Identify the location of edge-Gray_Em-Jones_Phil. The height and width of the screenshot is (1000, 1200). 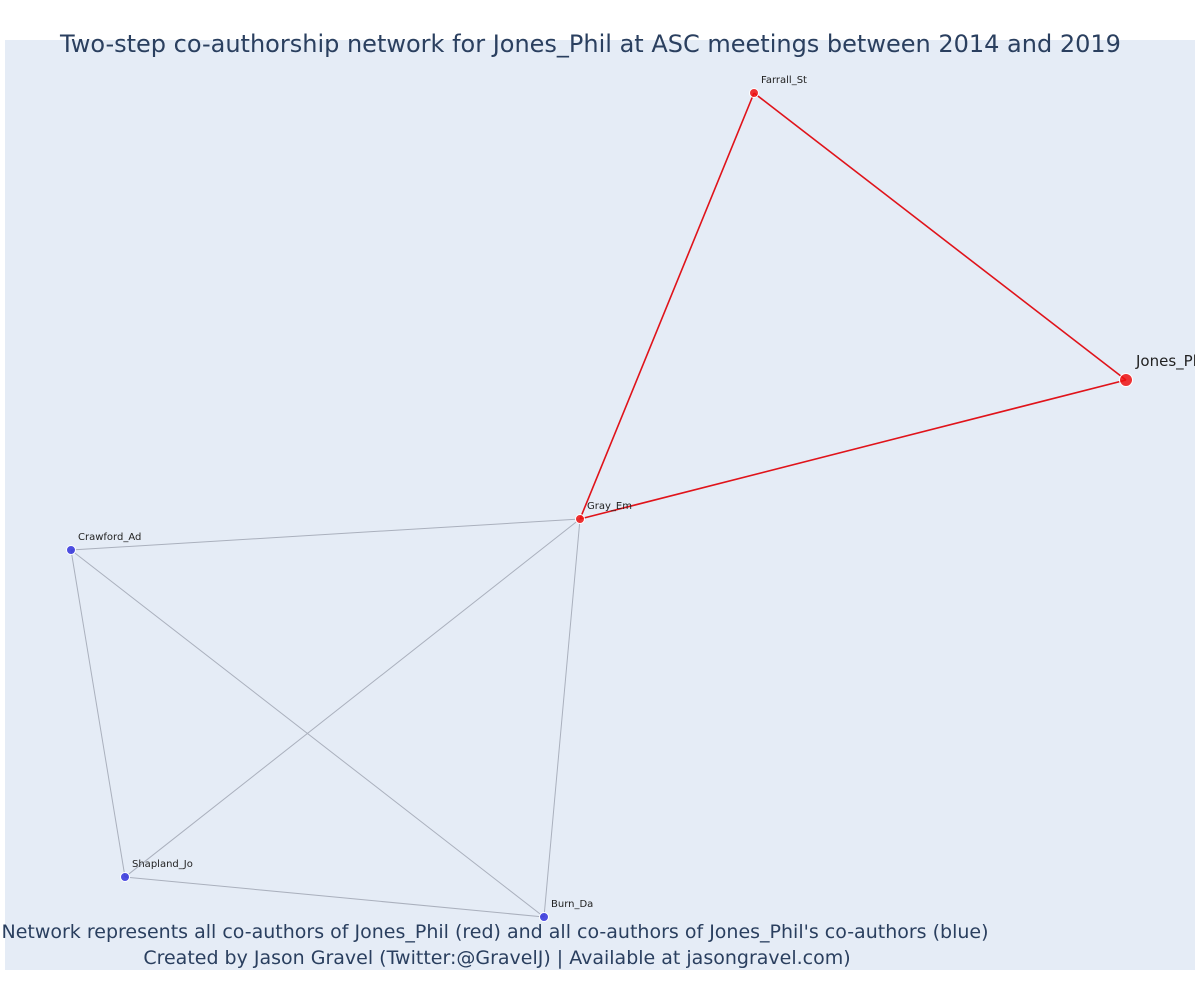
(853, 449).